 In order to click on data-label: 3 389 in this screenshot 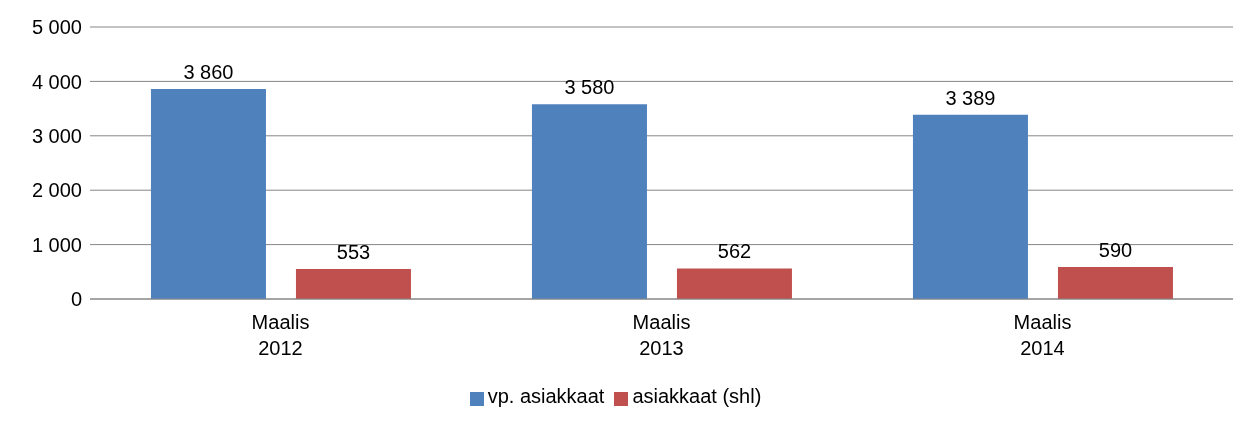, I will do `click(970, 97)`.